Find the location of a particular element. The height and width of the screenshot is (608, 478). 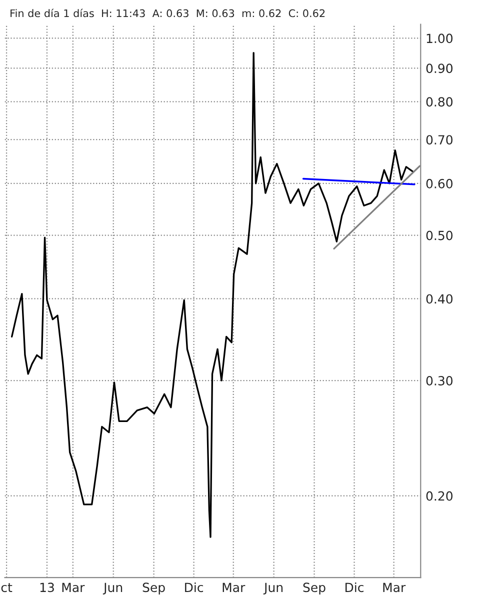

y-tick-label: 0.40 is located at coordinates (439, 299).